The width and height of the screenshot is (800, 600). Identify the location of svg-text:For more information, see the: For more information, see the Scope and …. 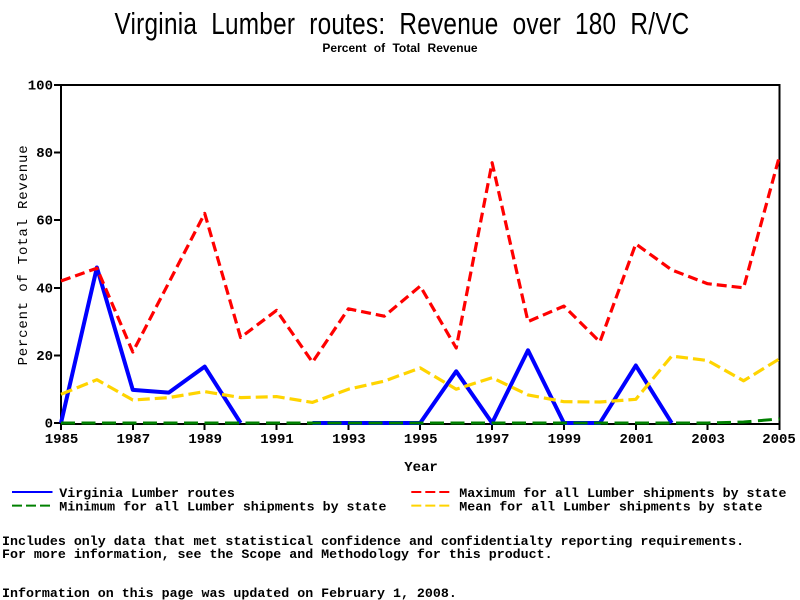
(277, 554).